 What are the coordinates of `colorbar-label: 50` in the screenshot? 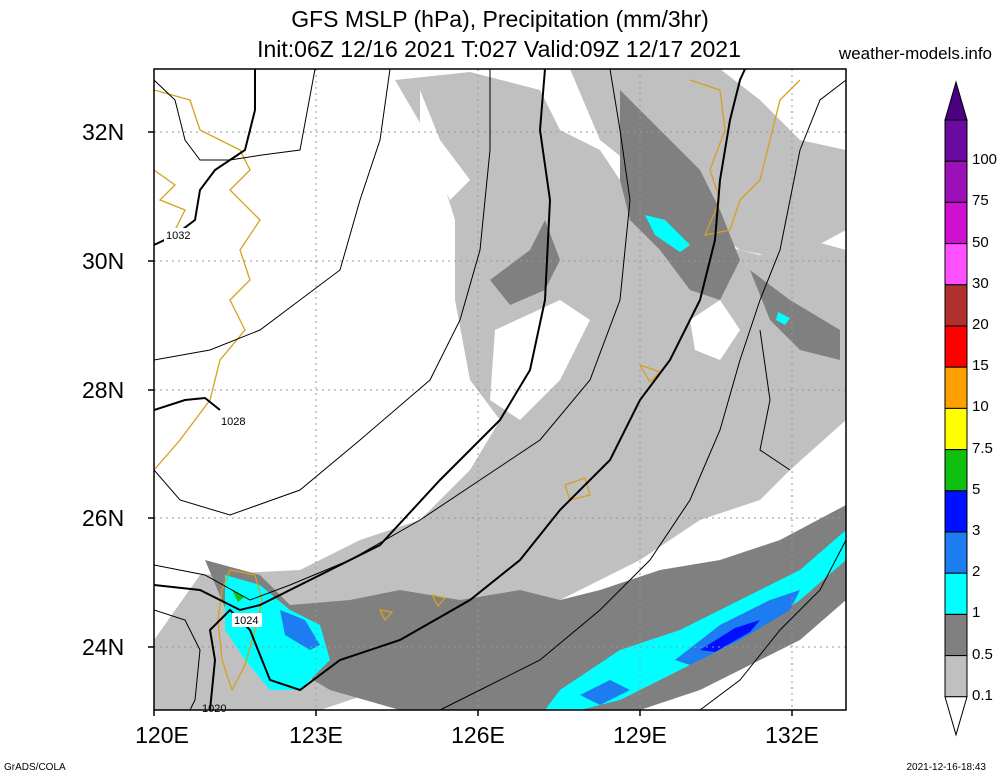 It's located at (980, 242).